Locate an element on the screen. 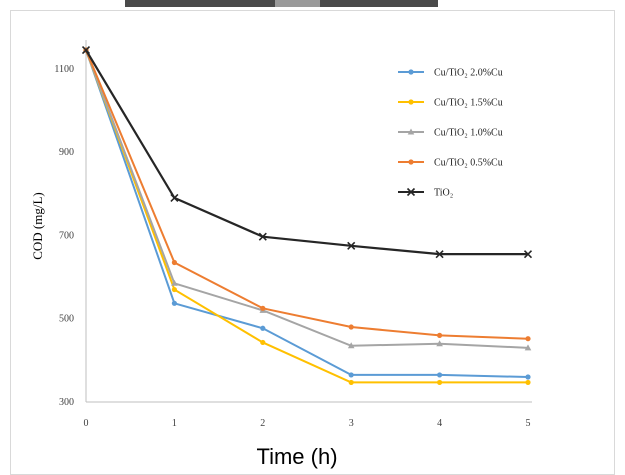 The height and width of the screenshot is (475, 625). photo-highlight is located at coordinates (297, 3).